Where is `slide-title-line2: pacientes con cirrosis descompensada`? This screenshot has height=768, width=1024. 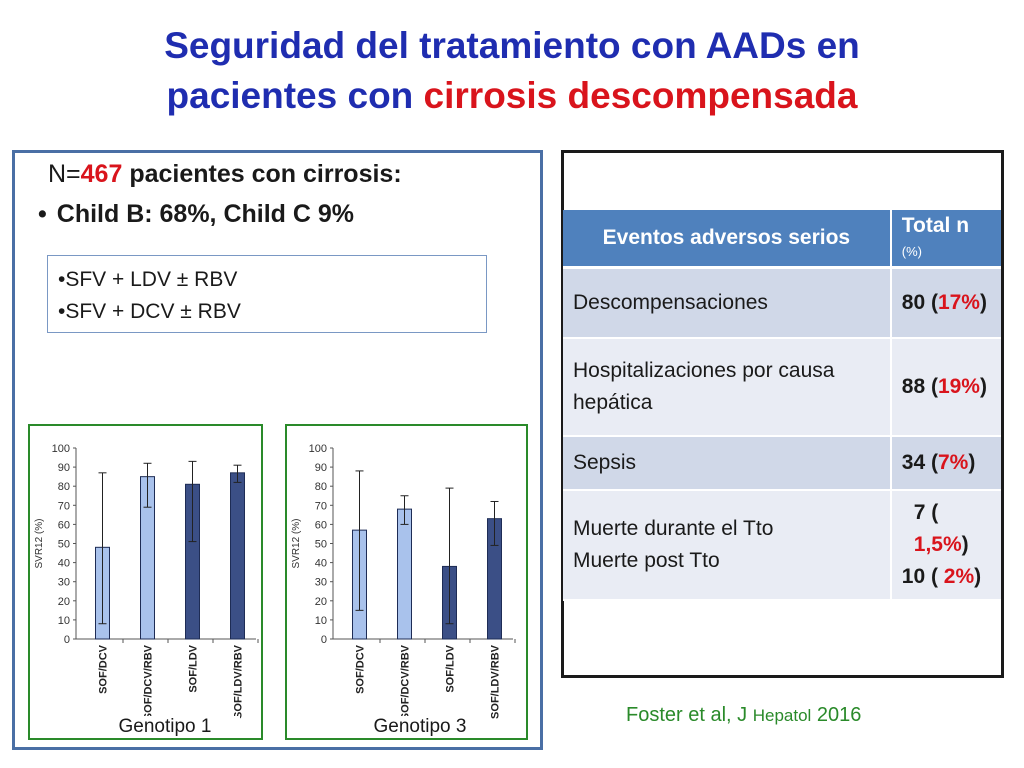
slide-title-line2: pacientes con cirrosis descompensada is located at coordinates (512, 96).